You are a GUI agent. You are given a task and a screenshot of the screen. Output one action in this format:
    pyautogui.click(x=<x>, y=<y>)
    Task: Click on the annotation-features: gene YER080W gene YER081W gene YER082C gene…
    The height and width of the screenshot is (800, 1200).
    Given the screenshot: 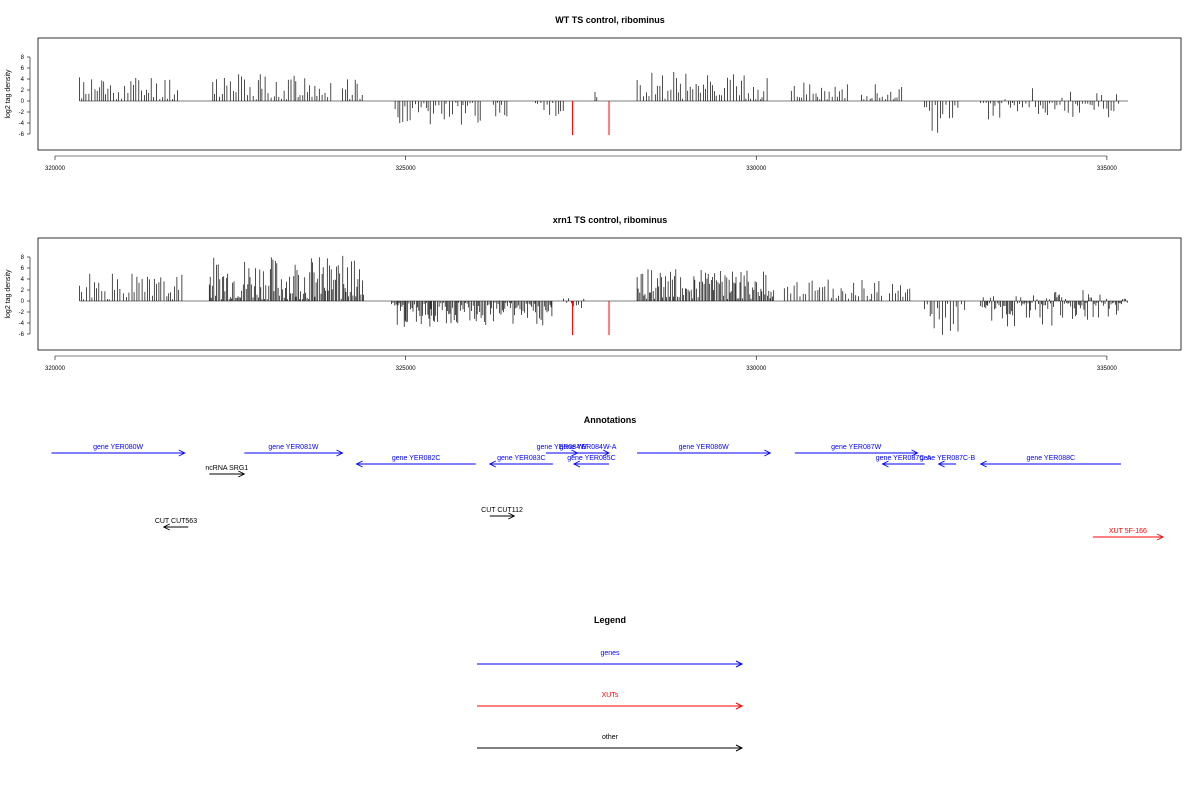 What is the action you would take?
    pyautogui.click(x=608, y=492)
    